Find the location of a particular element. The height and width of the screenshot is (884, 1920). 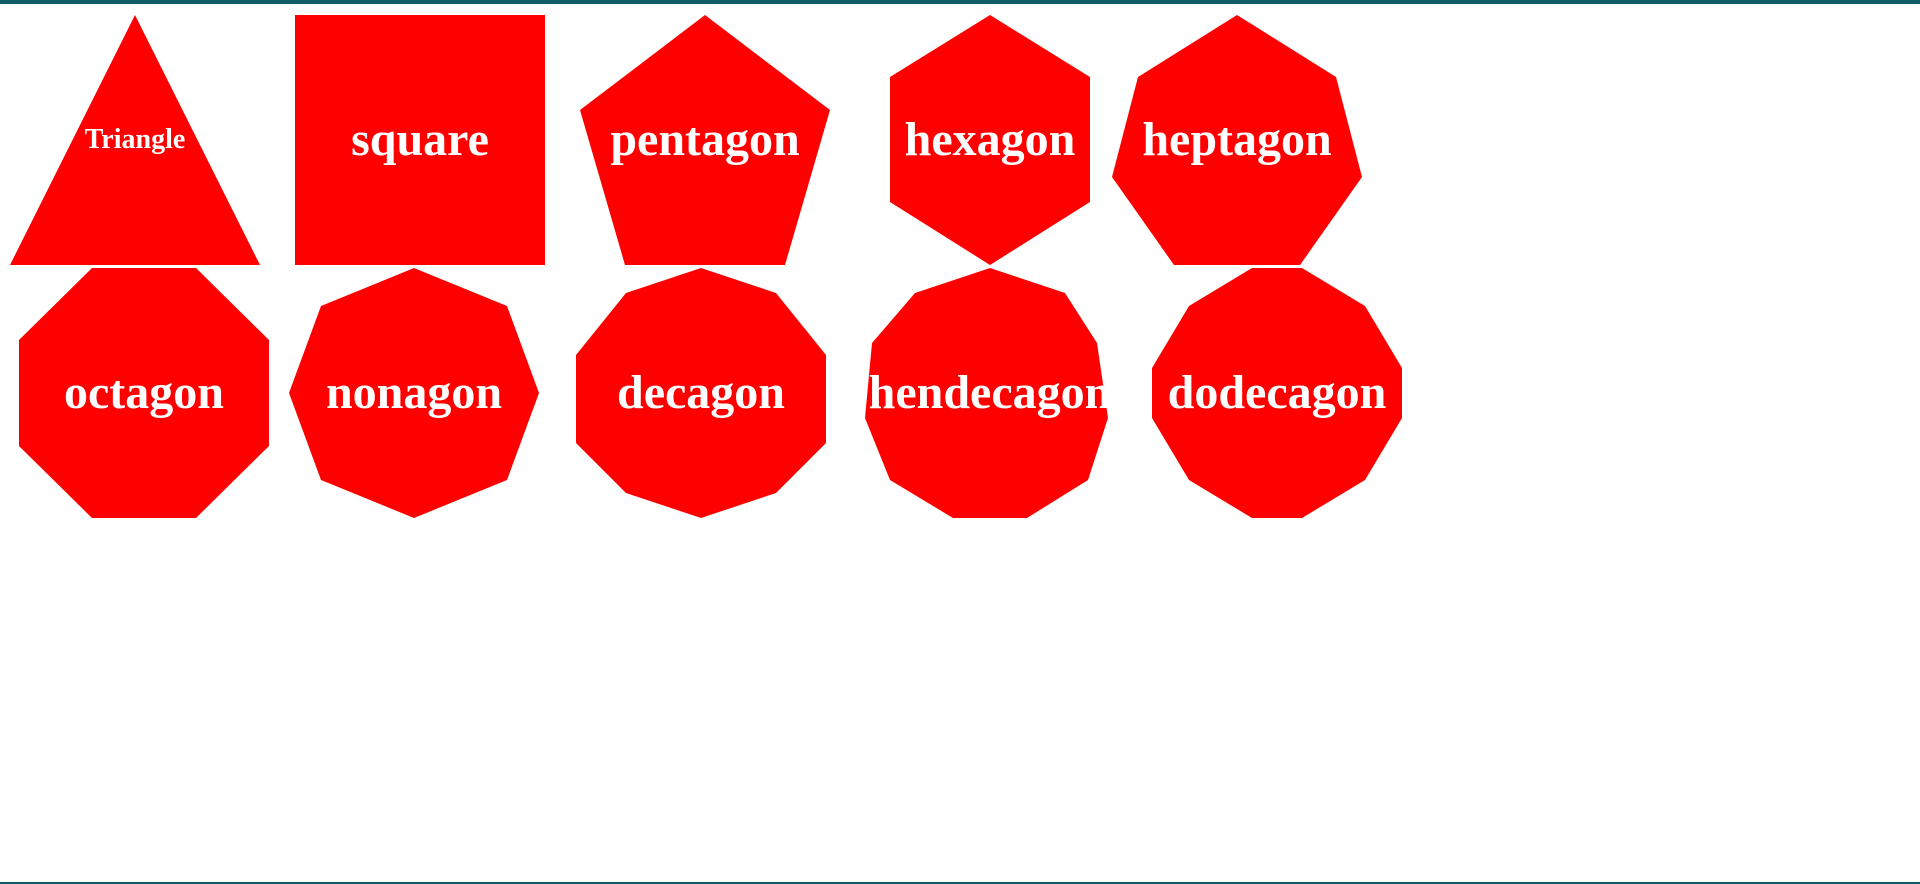

octagon-shape: octagon is located at coordinates (144, 393).